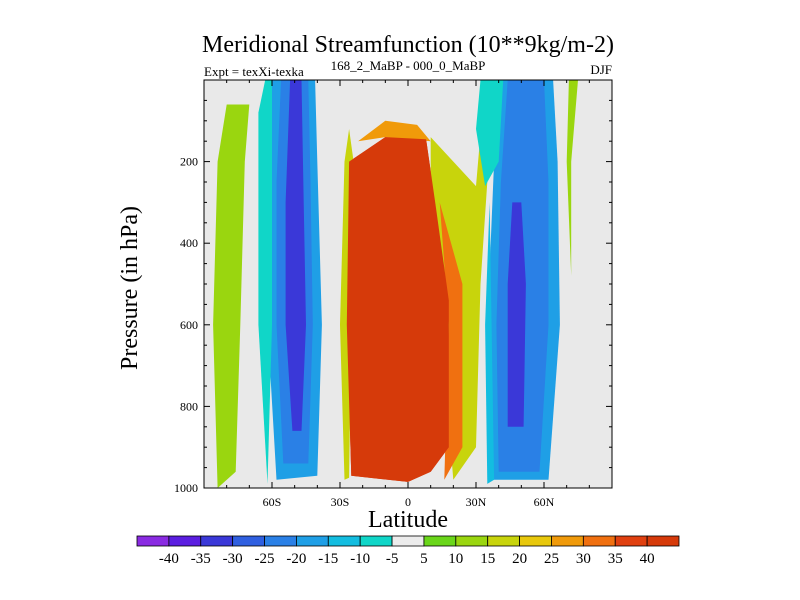 The width and height of the screenshot is (800, 600). What do you see at coordinates (328, 559) in the screenshot?
I see `colorbar-label: -15` at bounding box center [328, 559].